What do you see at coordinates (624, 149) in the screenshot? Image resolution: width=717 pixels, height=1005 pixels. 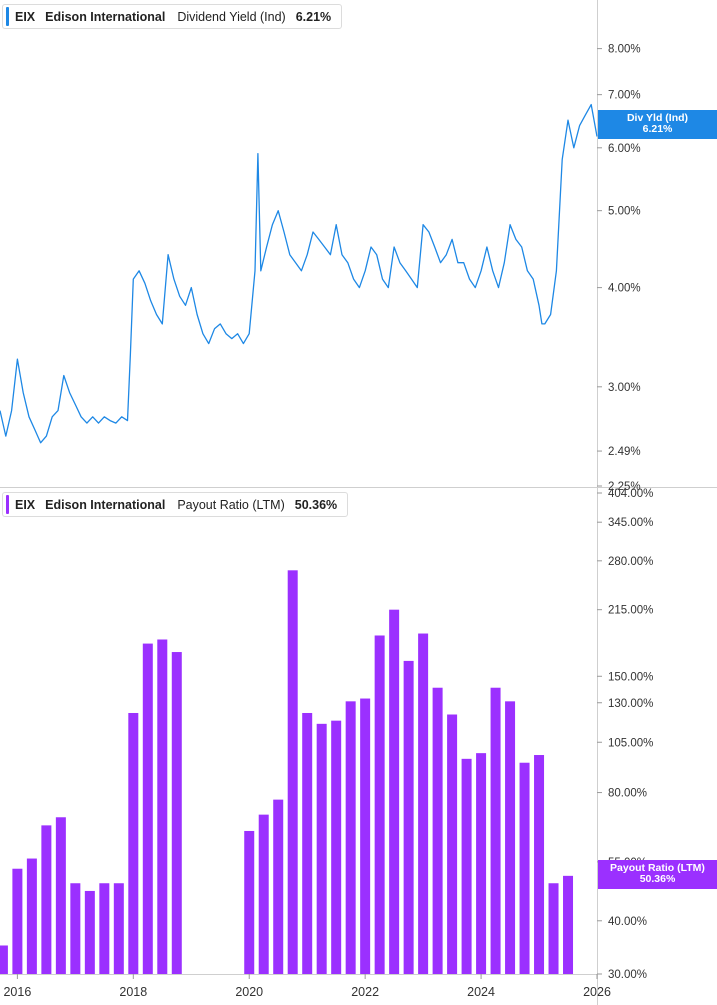 I see `top-tick-label: 6.00%` at bounding box center [624, 149].